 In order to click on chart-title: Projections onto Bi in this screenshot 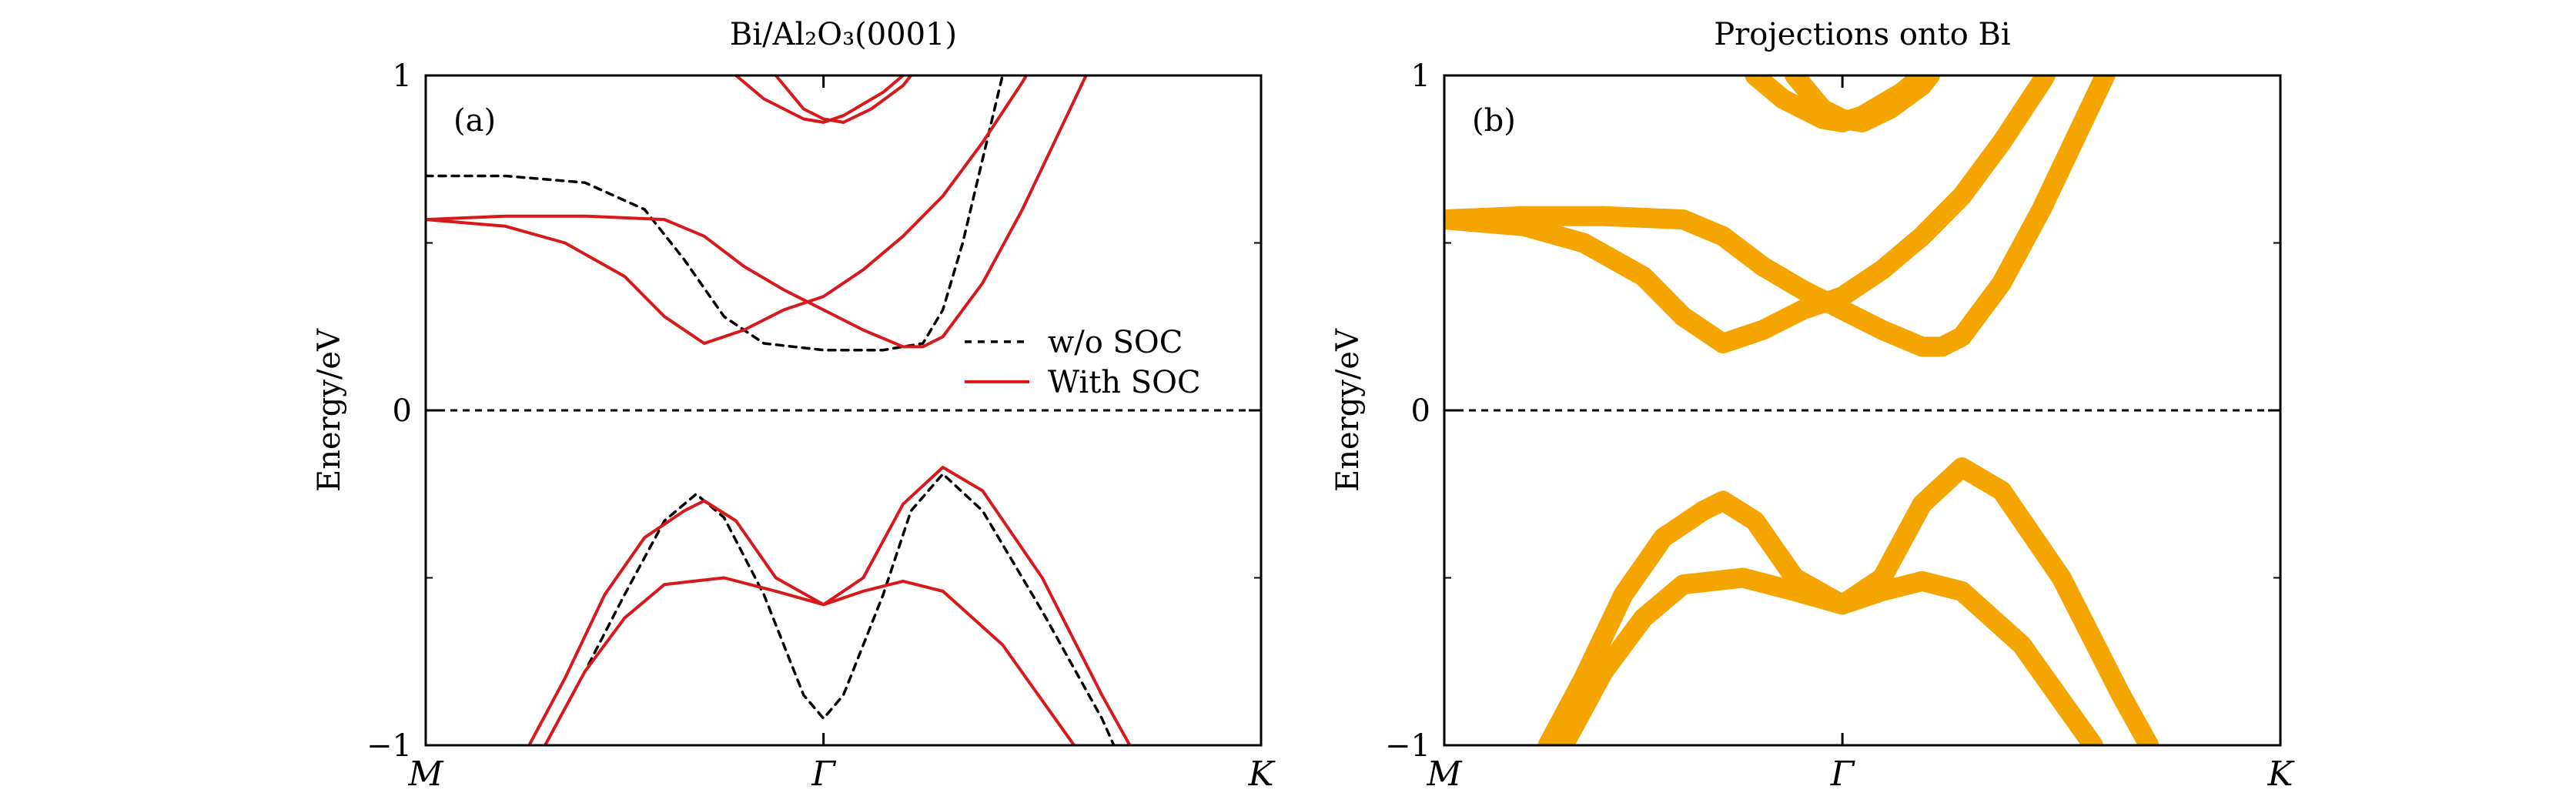, I will do `click(1862, 34)`.